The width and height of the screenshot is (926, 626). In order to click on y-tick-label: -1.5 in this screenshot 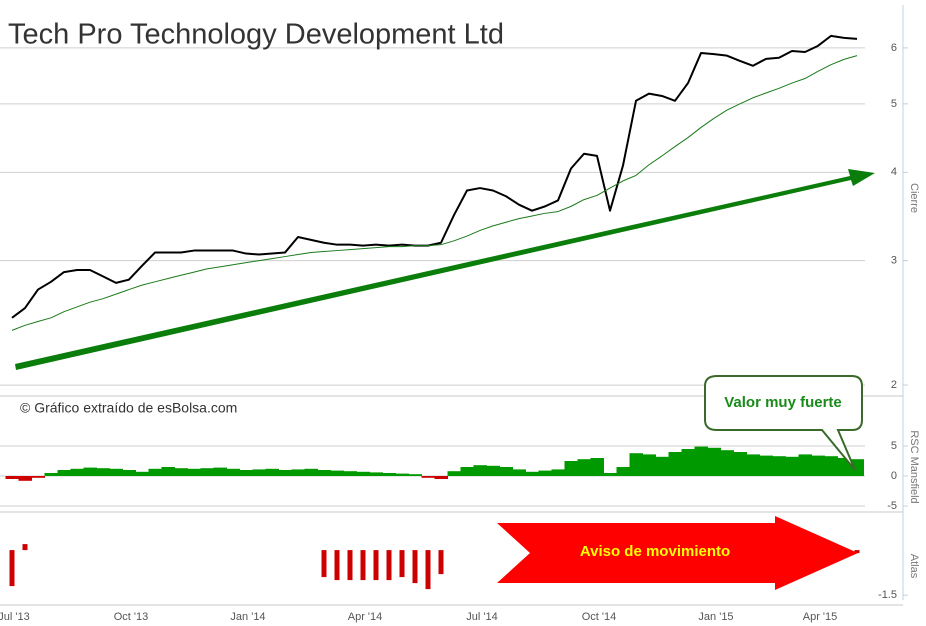, I will do `click(887, 595)`.